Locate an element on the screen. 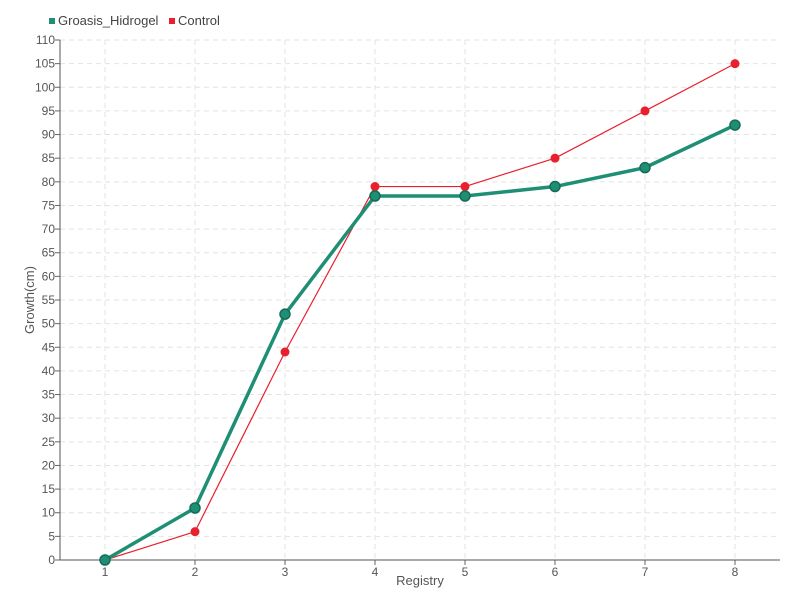  y-tick-label: 5 is located at coordinates (51, 536).